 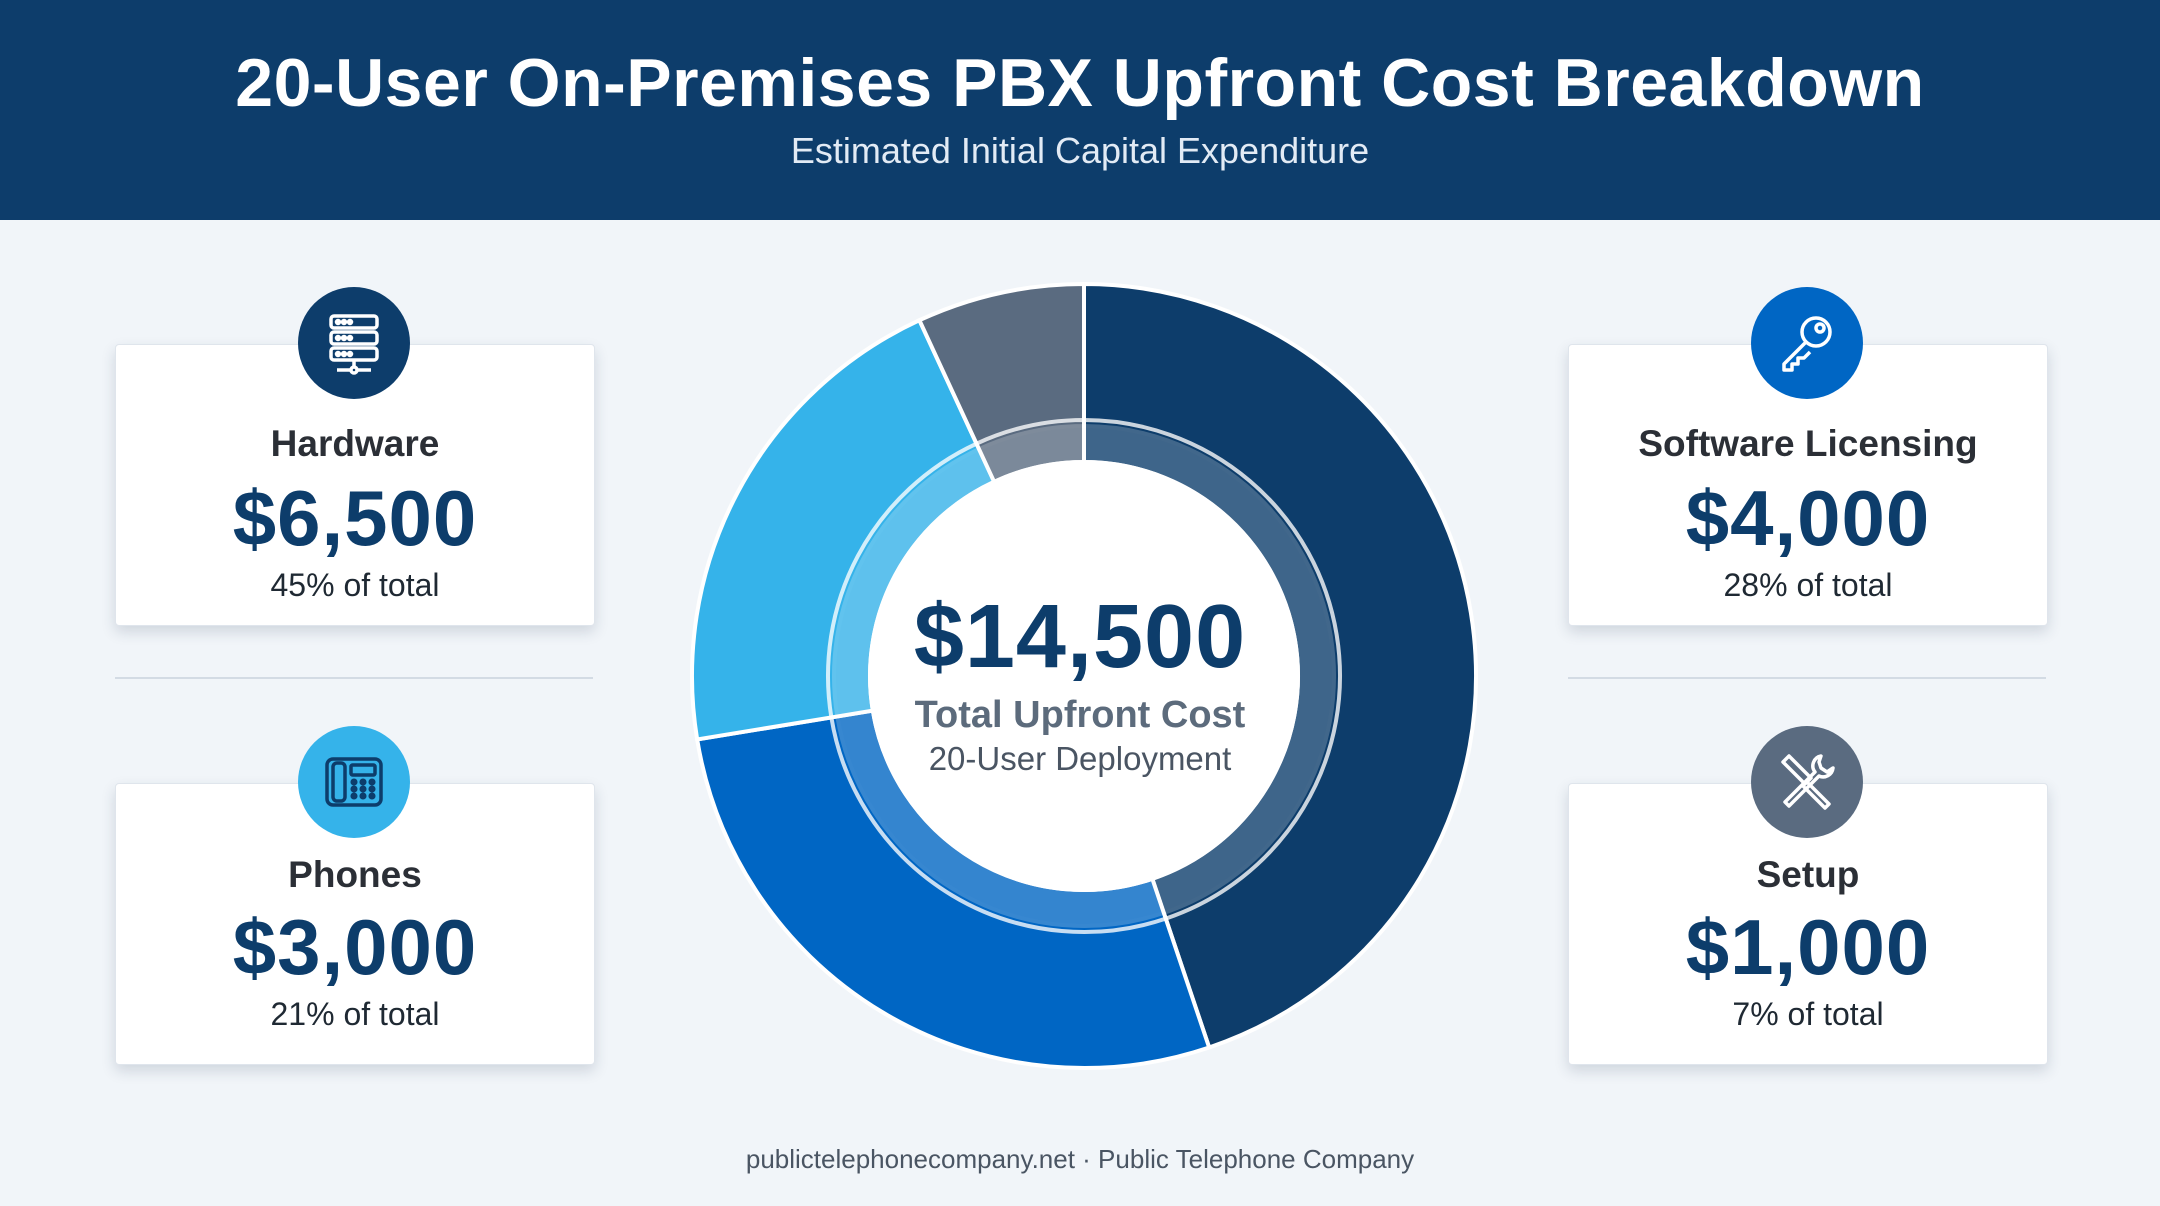 What do you see at coordinates (1807, 678) in the screenshot?
I see `right-divider` at bounding box center [1807, 678].